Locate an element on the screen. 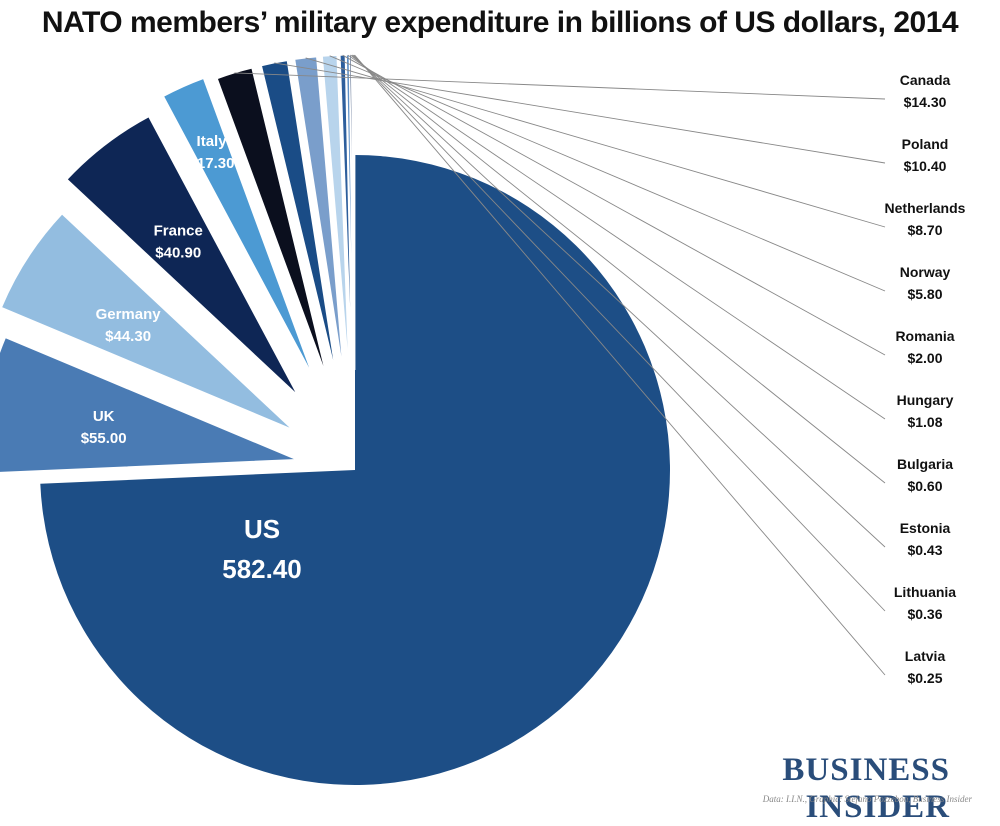  label-canada-name: Canada is located at coordinates (925, 80).